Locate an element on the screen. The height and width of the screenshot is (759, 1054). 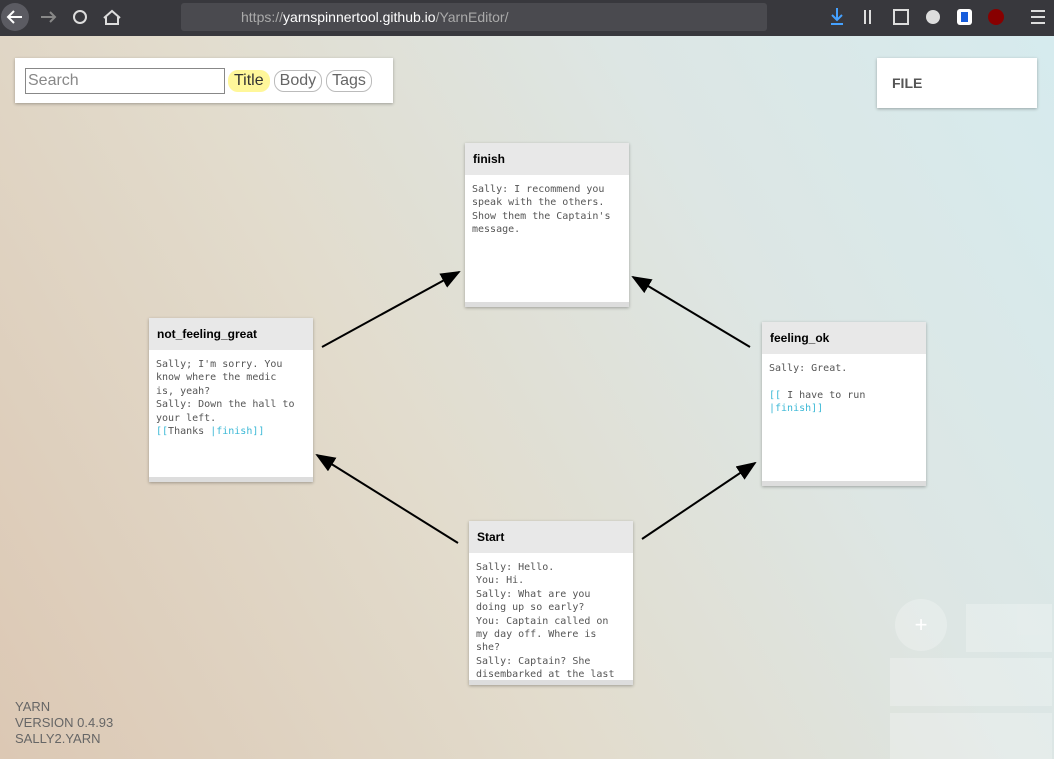
zoom-button: + is located at coordinates (921, 624).